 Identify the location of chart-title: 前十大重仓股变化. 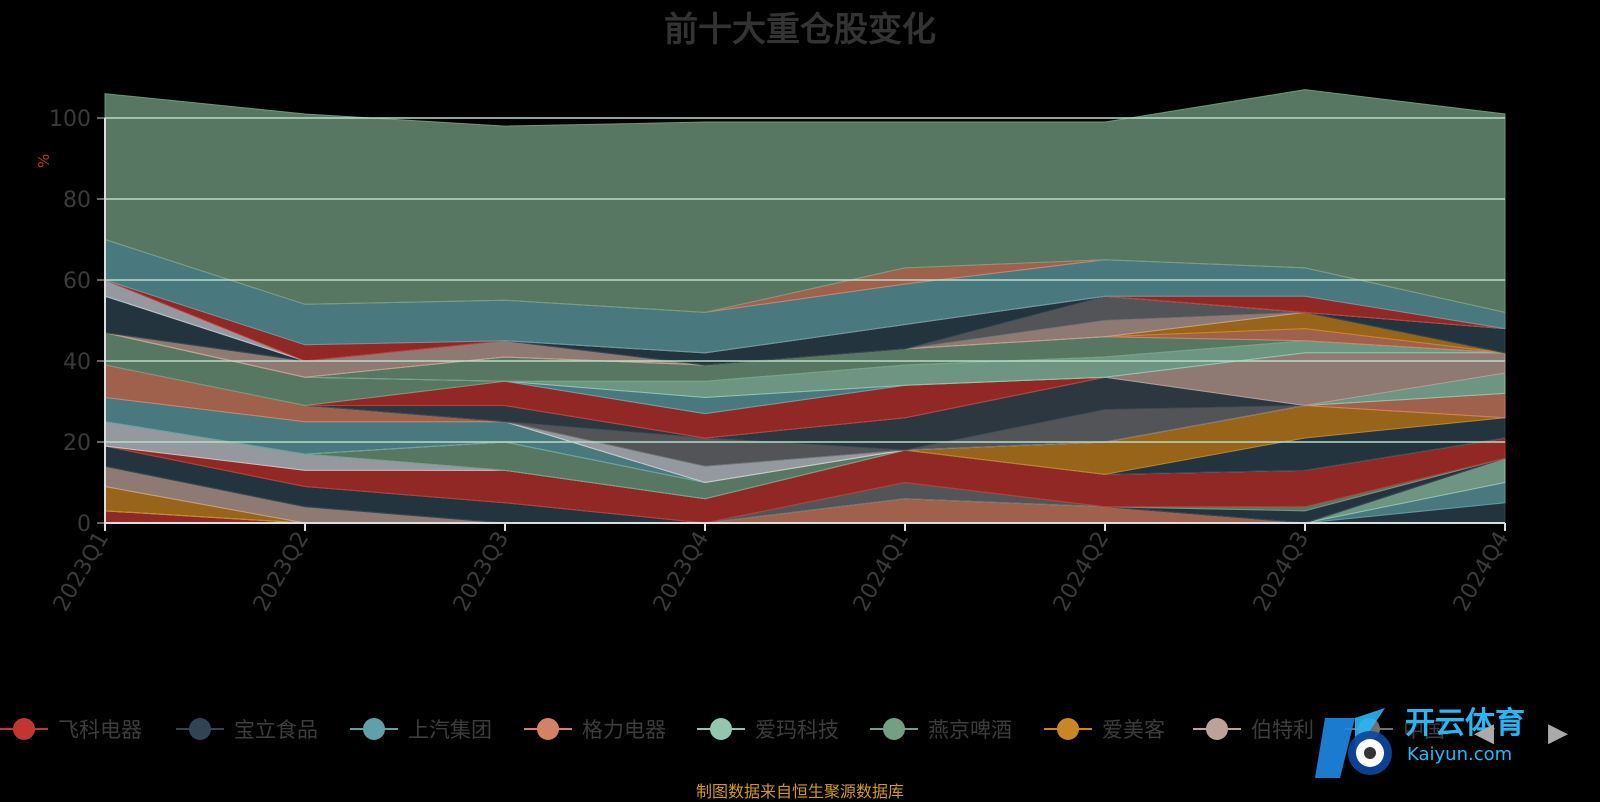
(800, 30).